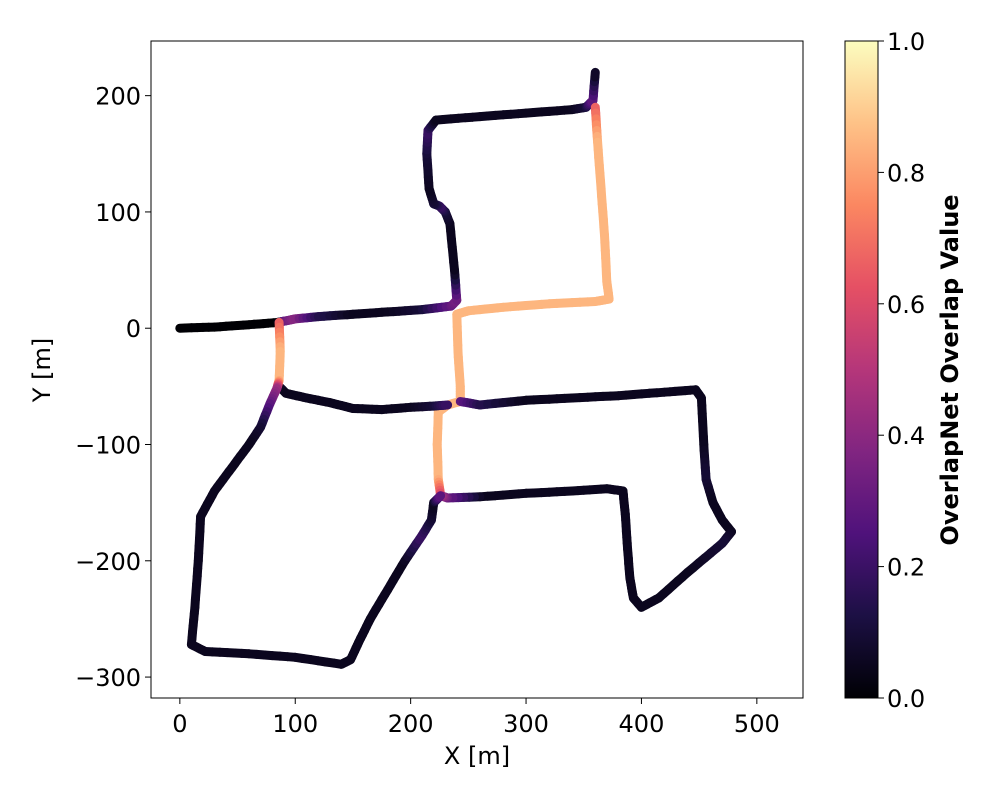 This screenshot has height=800, width=1000. What do you see at coordinates (476, 718) in the screenshot?
I see `x-axis: 0 100 200 300 400 500` at bounding box center [476, 718].